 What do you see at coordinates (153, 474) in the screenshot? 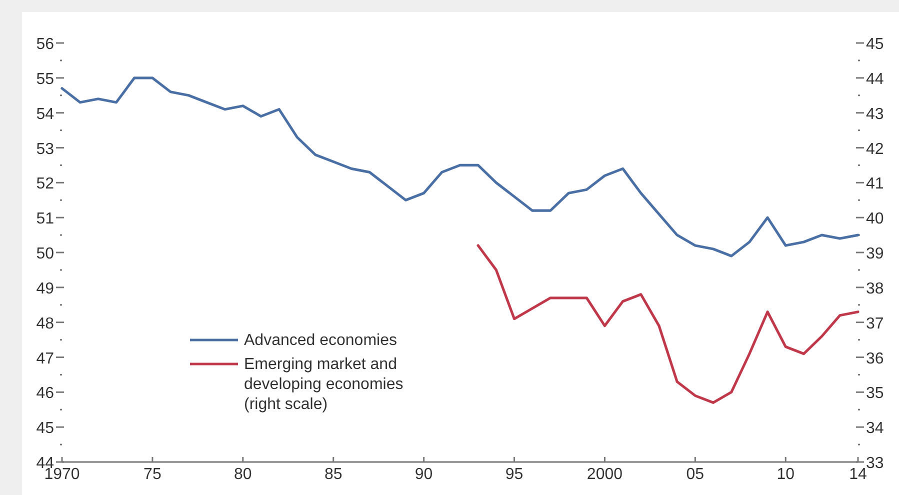
I see `x-tick-label: 75` at bounding box center [153, 474].